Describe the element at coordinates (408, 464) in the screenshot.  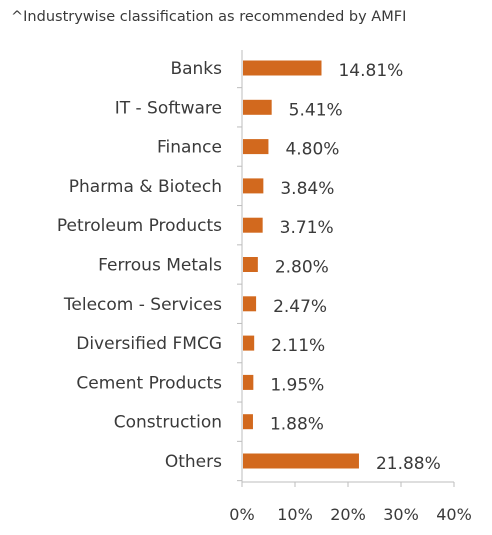
I see `value-label: 21.88%` at that location.